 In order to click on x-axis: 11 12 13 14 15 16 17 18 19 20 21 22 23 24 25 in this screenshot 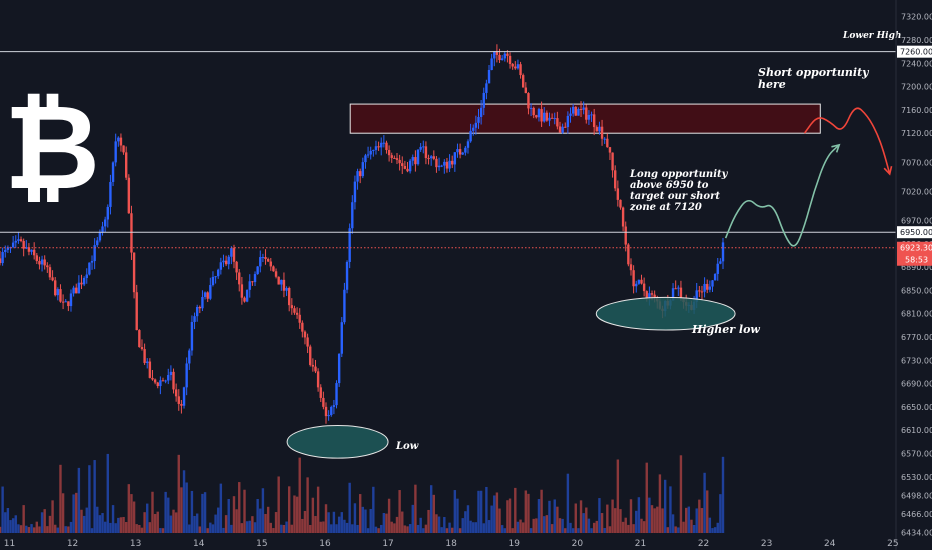, I will do `click(451, 544)`.